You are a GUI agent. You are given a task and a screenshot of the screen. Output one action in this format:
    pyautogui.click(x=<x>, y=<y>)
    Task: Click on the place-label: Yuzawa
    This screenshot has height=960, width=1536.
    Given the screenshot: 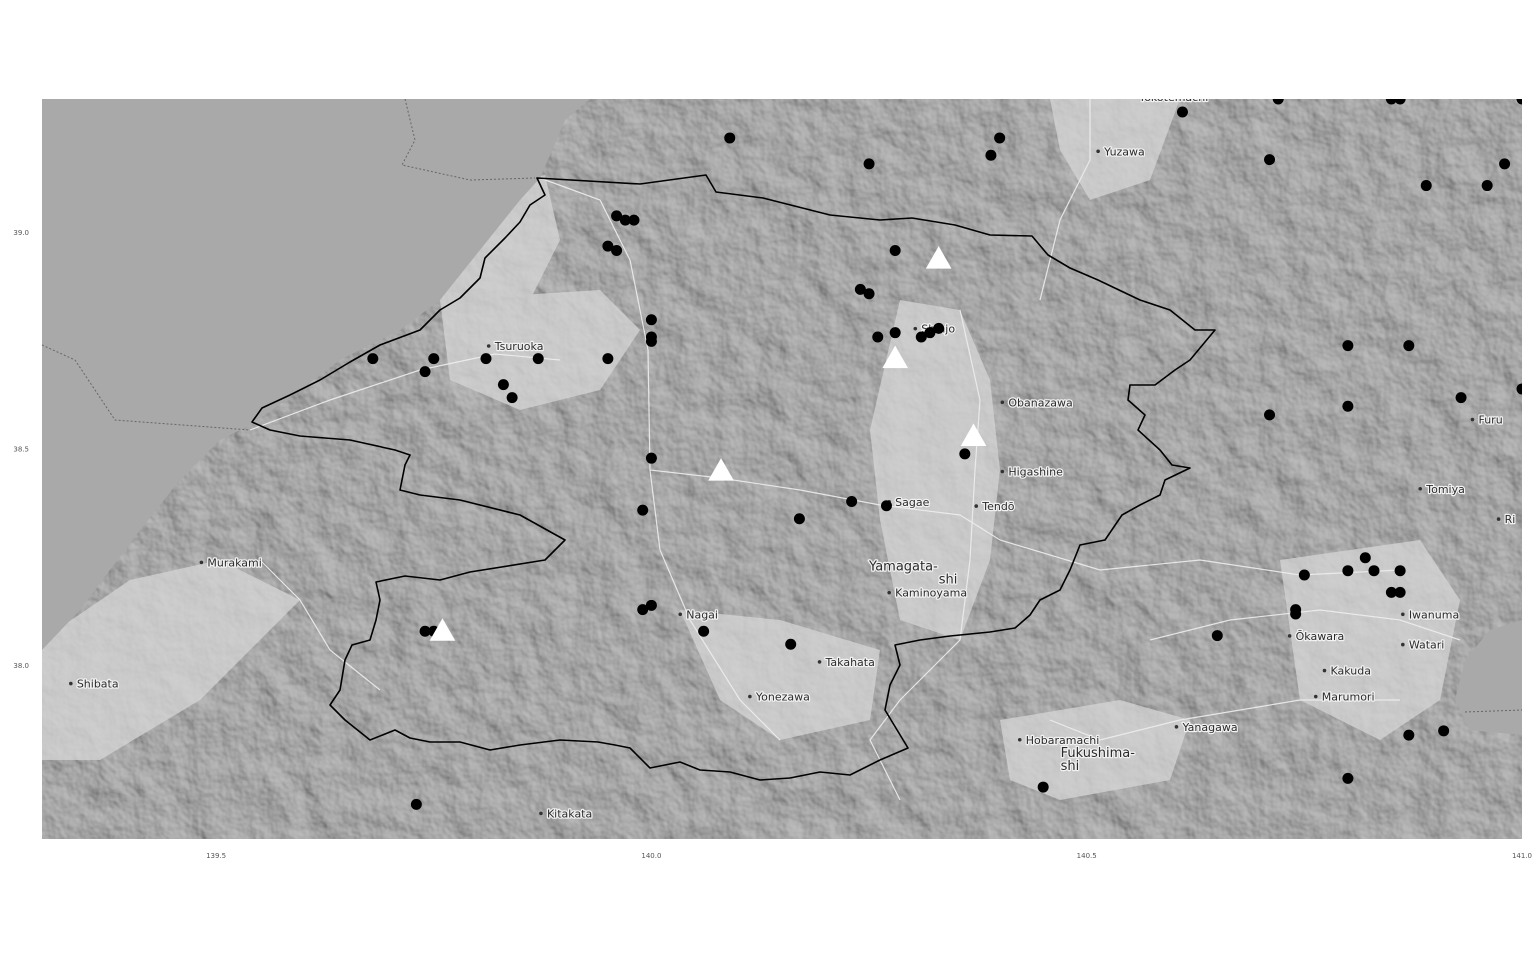 What is the action you would take?
    pyautogui.click(x=1124, y=151)
    